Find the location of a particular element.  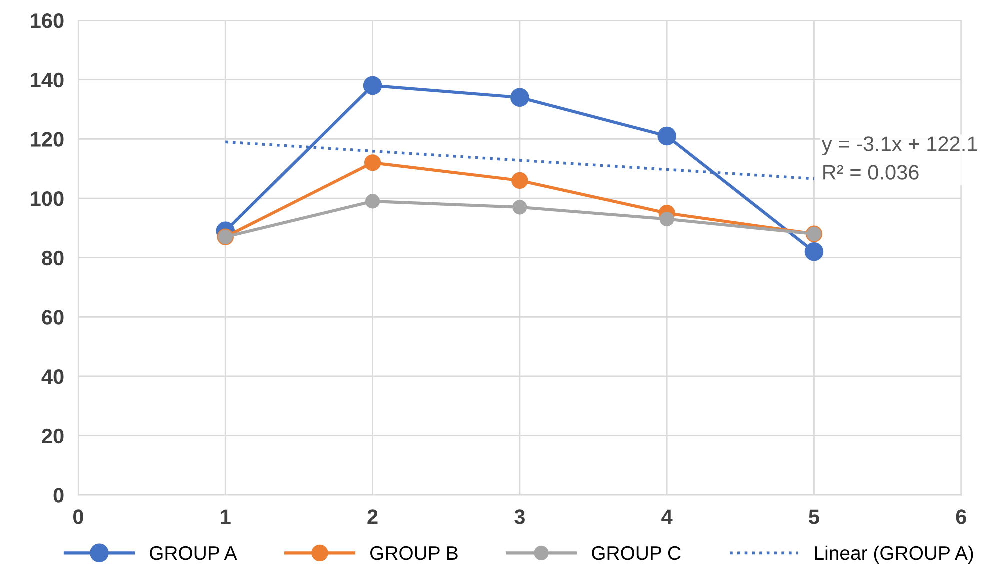

y-tick-label: 40 is located at coordinates (53, 377).